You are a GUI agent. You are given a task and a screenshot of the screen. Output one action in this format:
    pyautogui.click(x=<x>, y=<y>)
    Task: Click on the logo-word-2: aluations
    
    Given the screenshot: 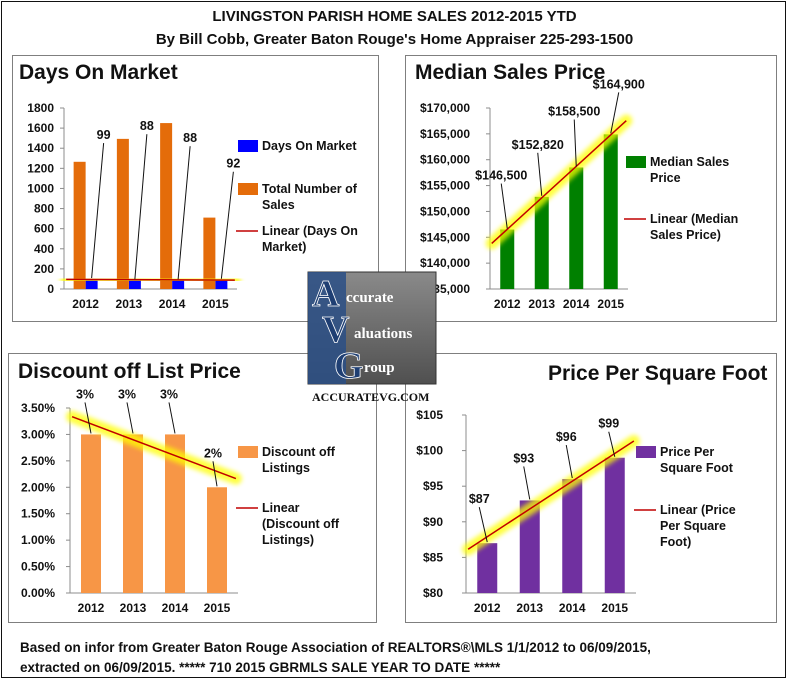 What is the action you would take?
    pyautogui.click(x=383, y=334)
    